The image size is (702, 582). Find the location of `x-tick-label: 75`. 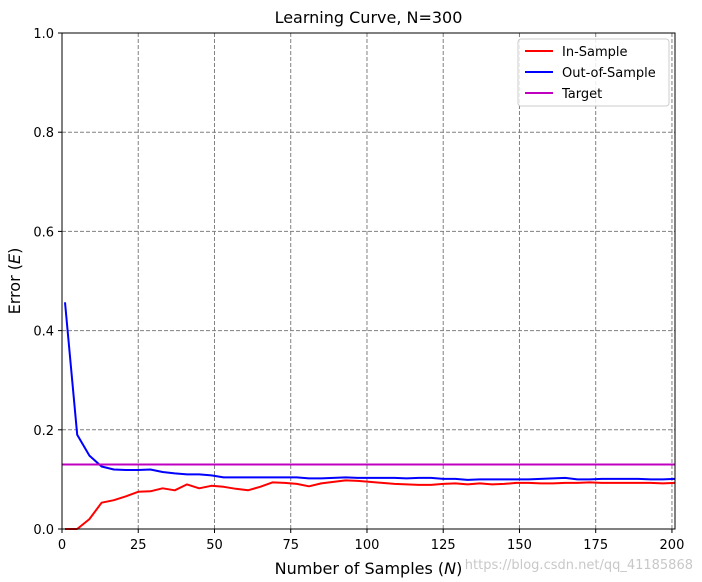

x-tick-label: 75 is located at coordinates (290, 545).